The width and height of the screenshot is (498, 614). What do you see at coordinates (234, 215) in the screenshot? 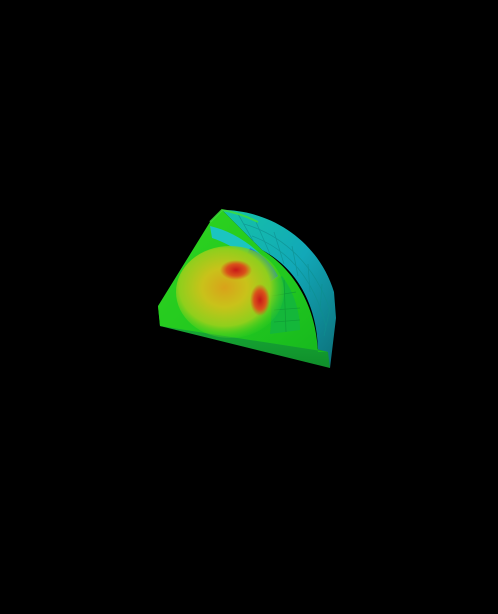
I see `top-edge` at bounding box center [234, 215].